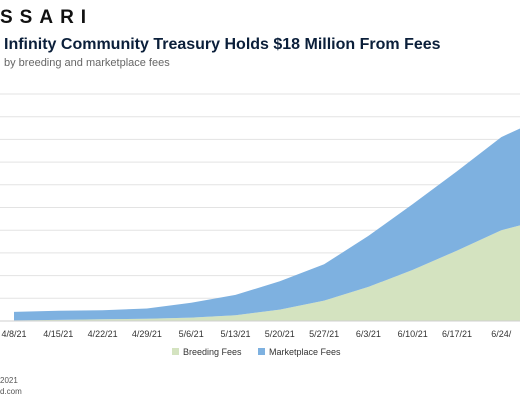 The image size is (520, 400). I want to click on footer-date: 2021, so click(9, 380).